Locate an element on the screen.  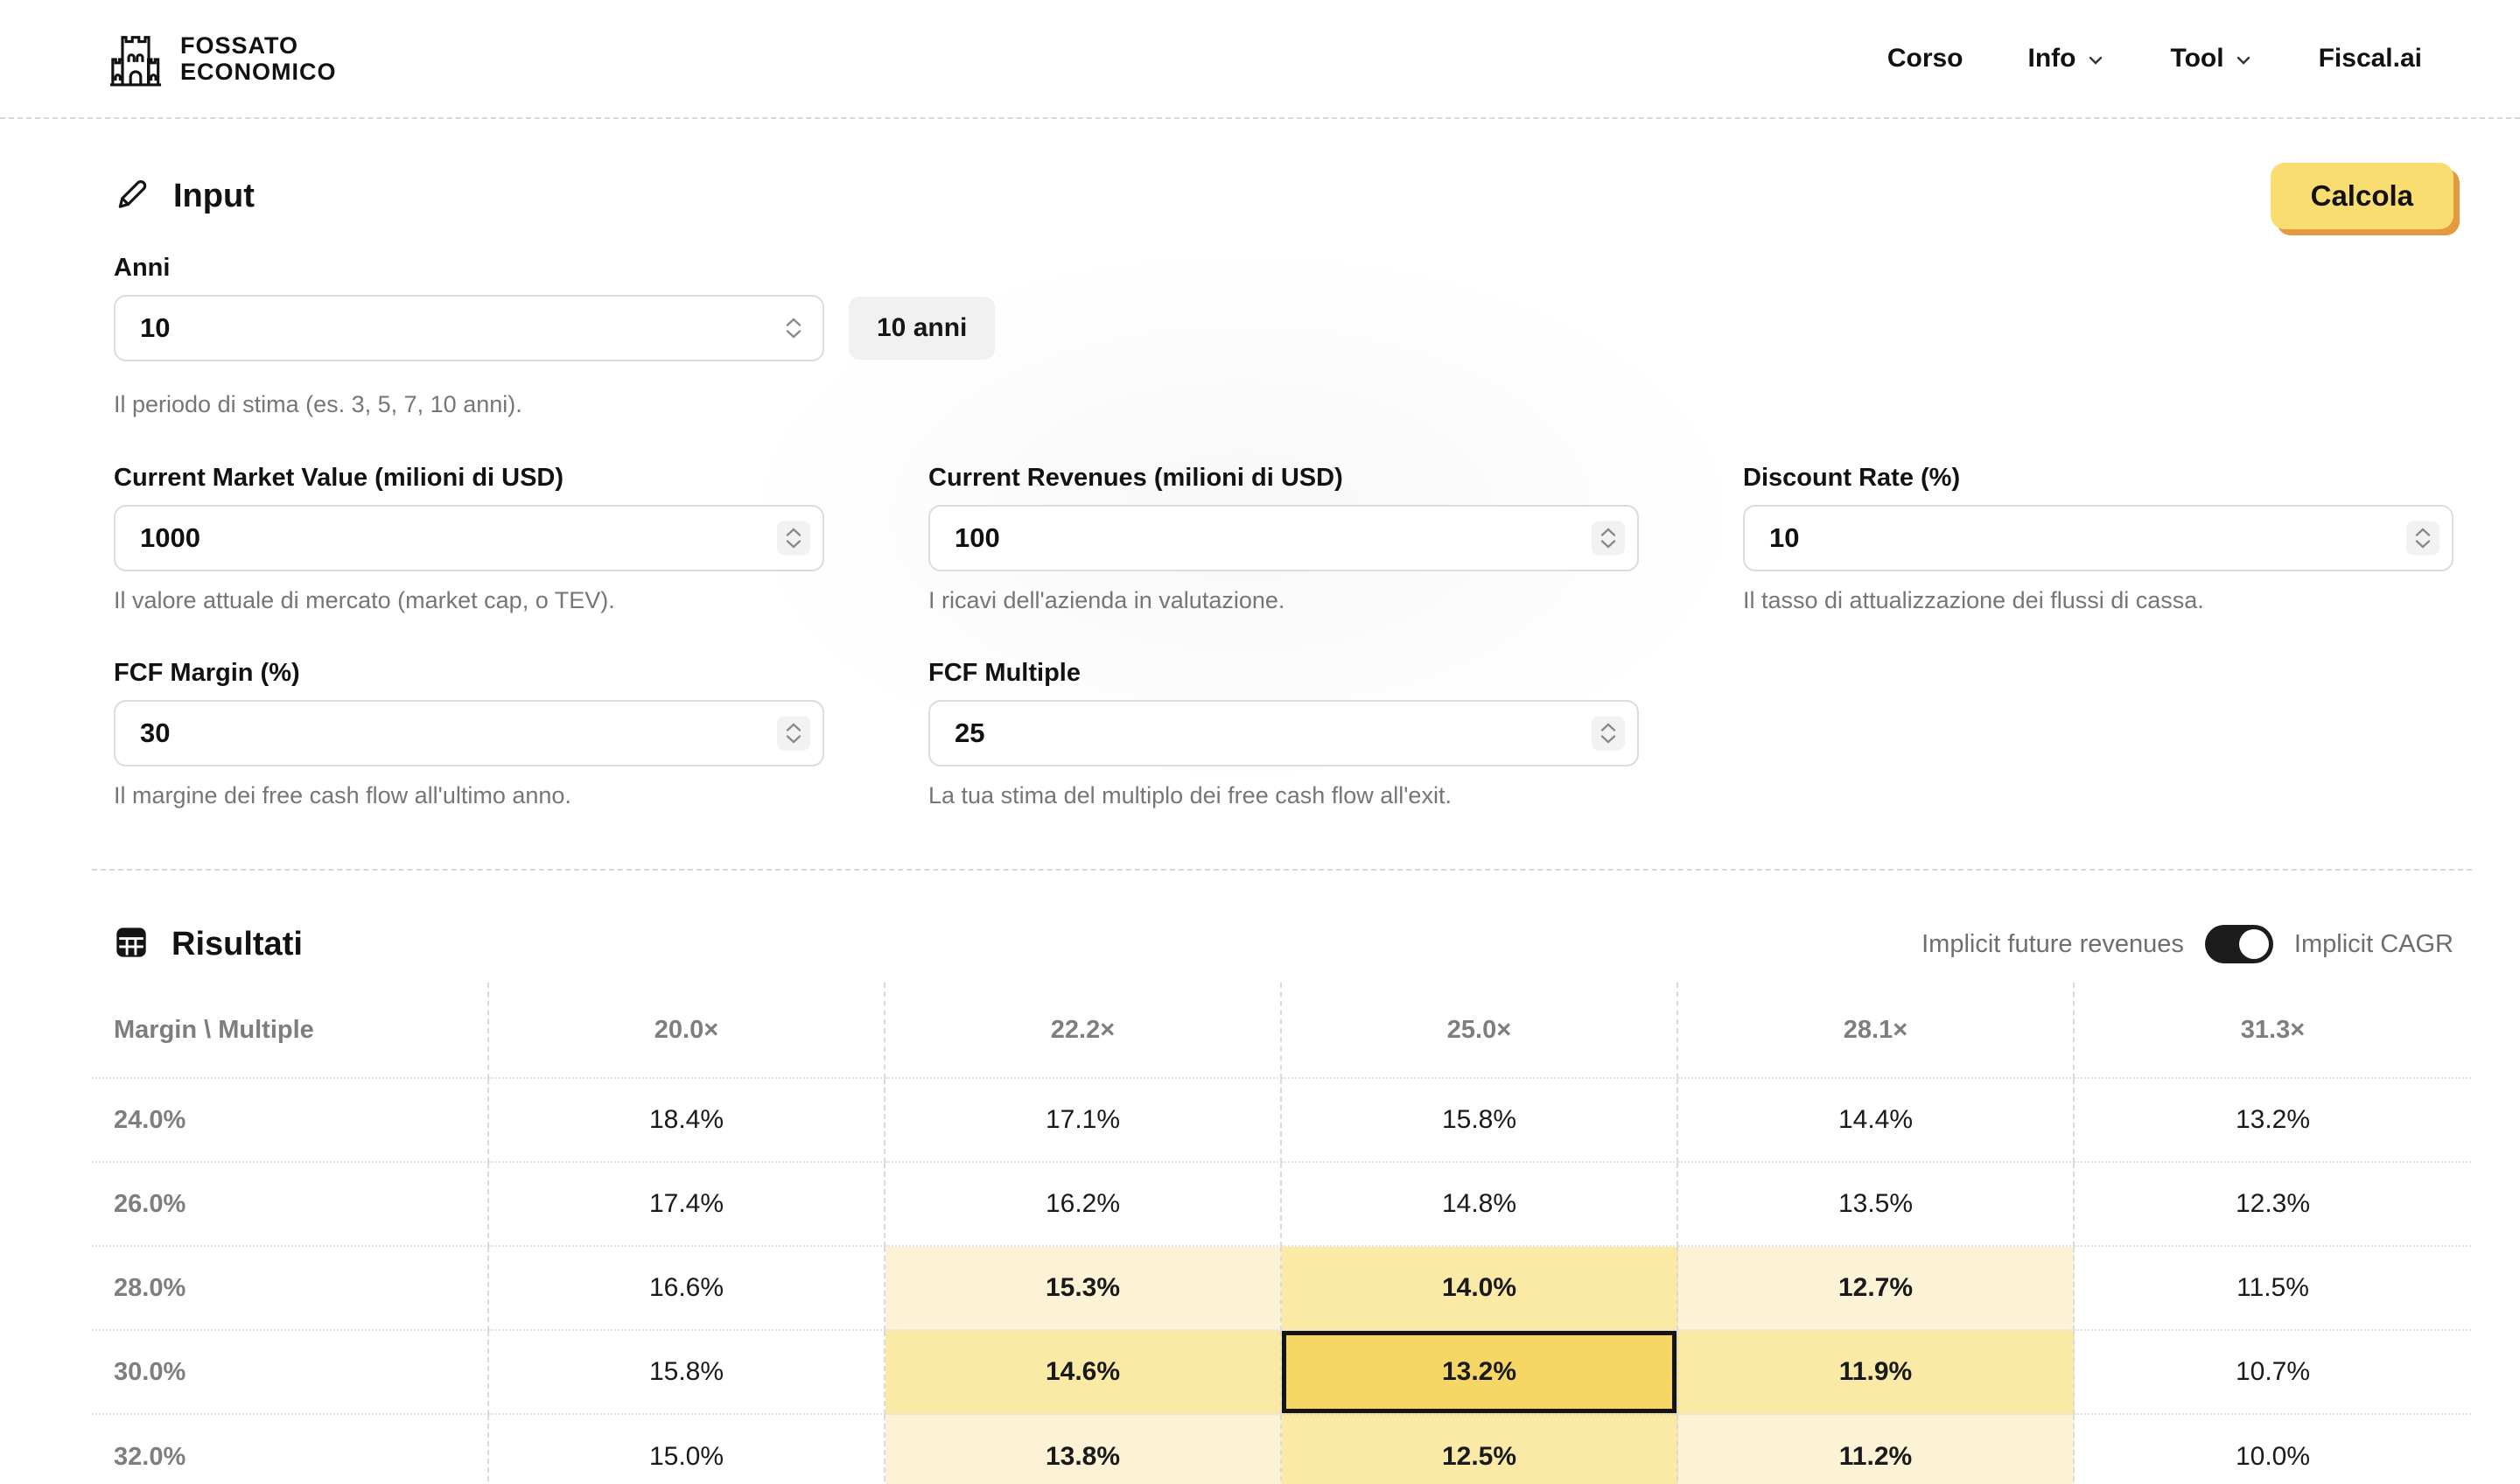
market-value-input is located at coordinates (469, 538).